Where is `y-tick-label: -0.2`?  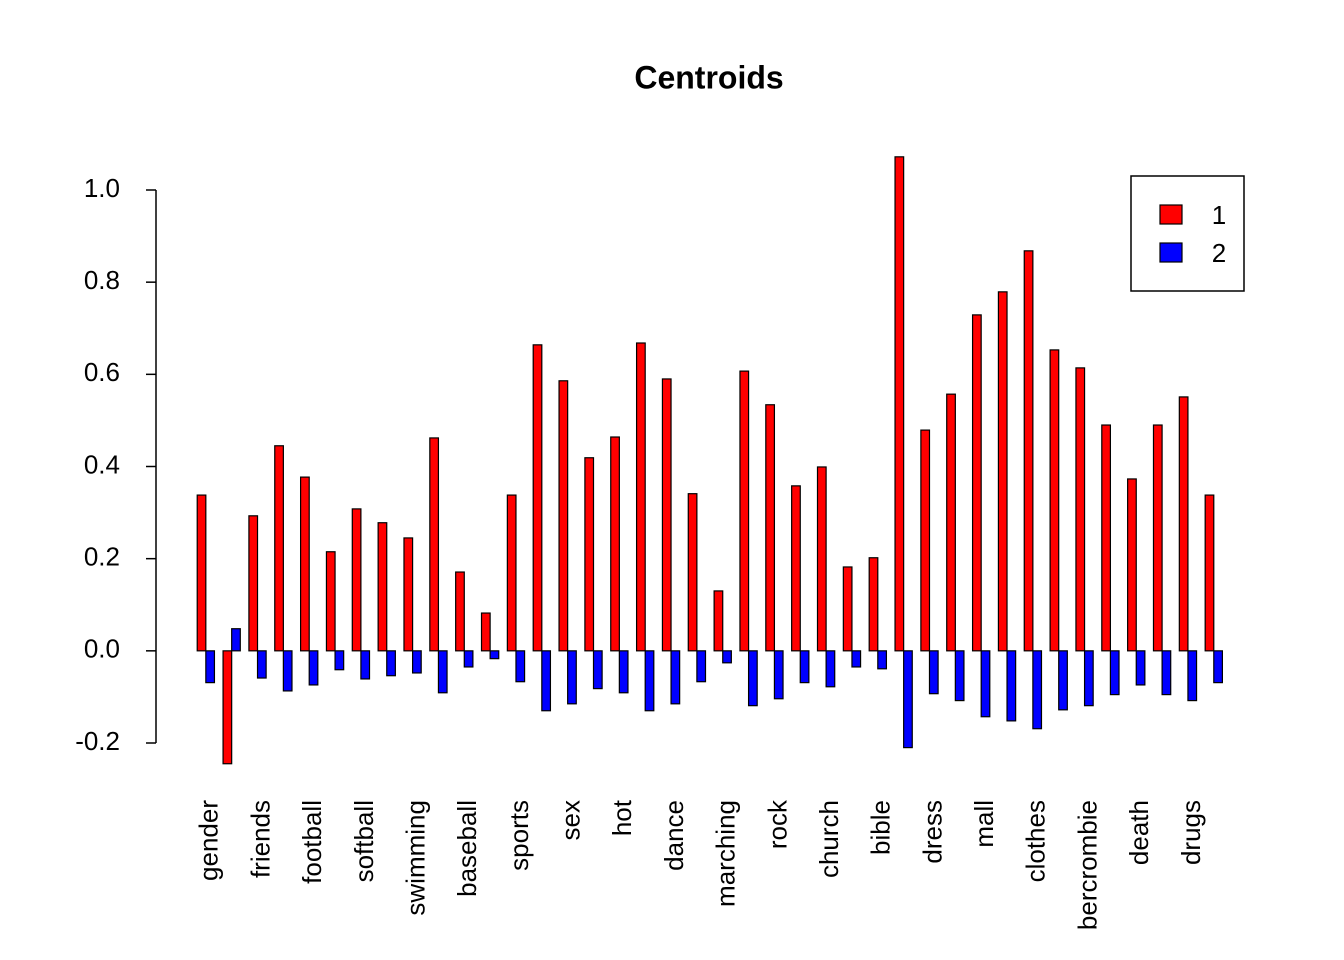
y-tick-label: -0.2 is located at coordinates (97, 741).